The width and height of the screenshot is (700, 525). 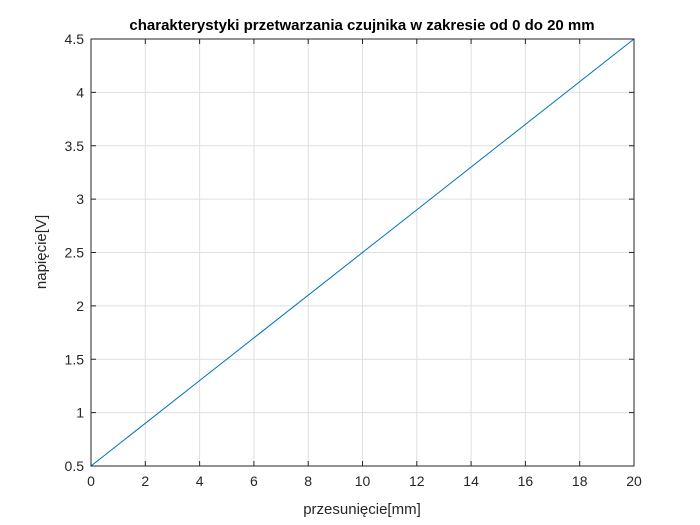 I want to click on x-tick-label: 14, so click(x=471, y=481).